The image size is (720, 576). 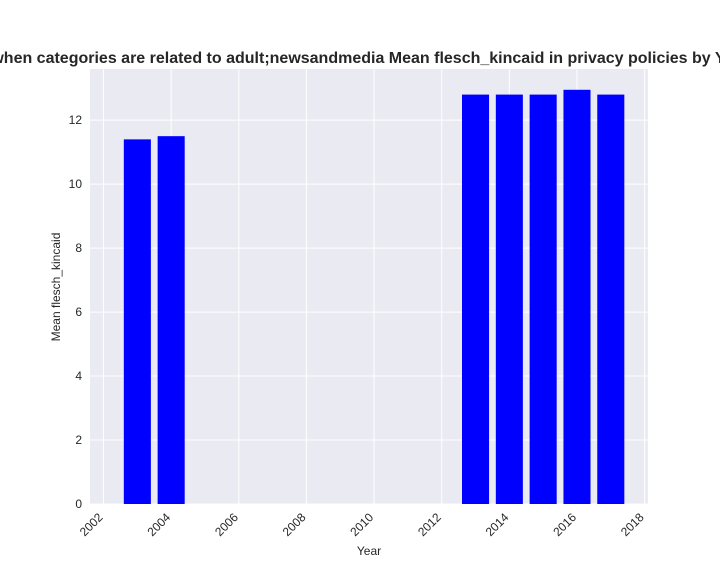 I want to click on y-tick-labels: 0 2 4 6 8 10 12, so click(x=76, y=312).